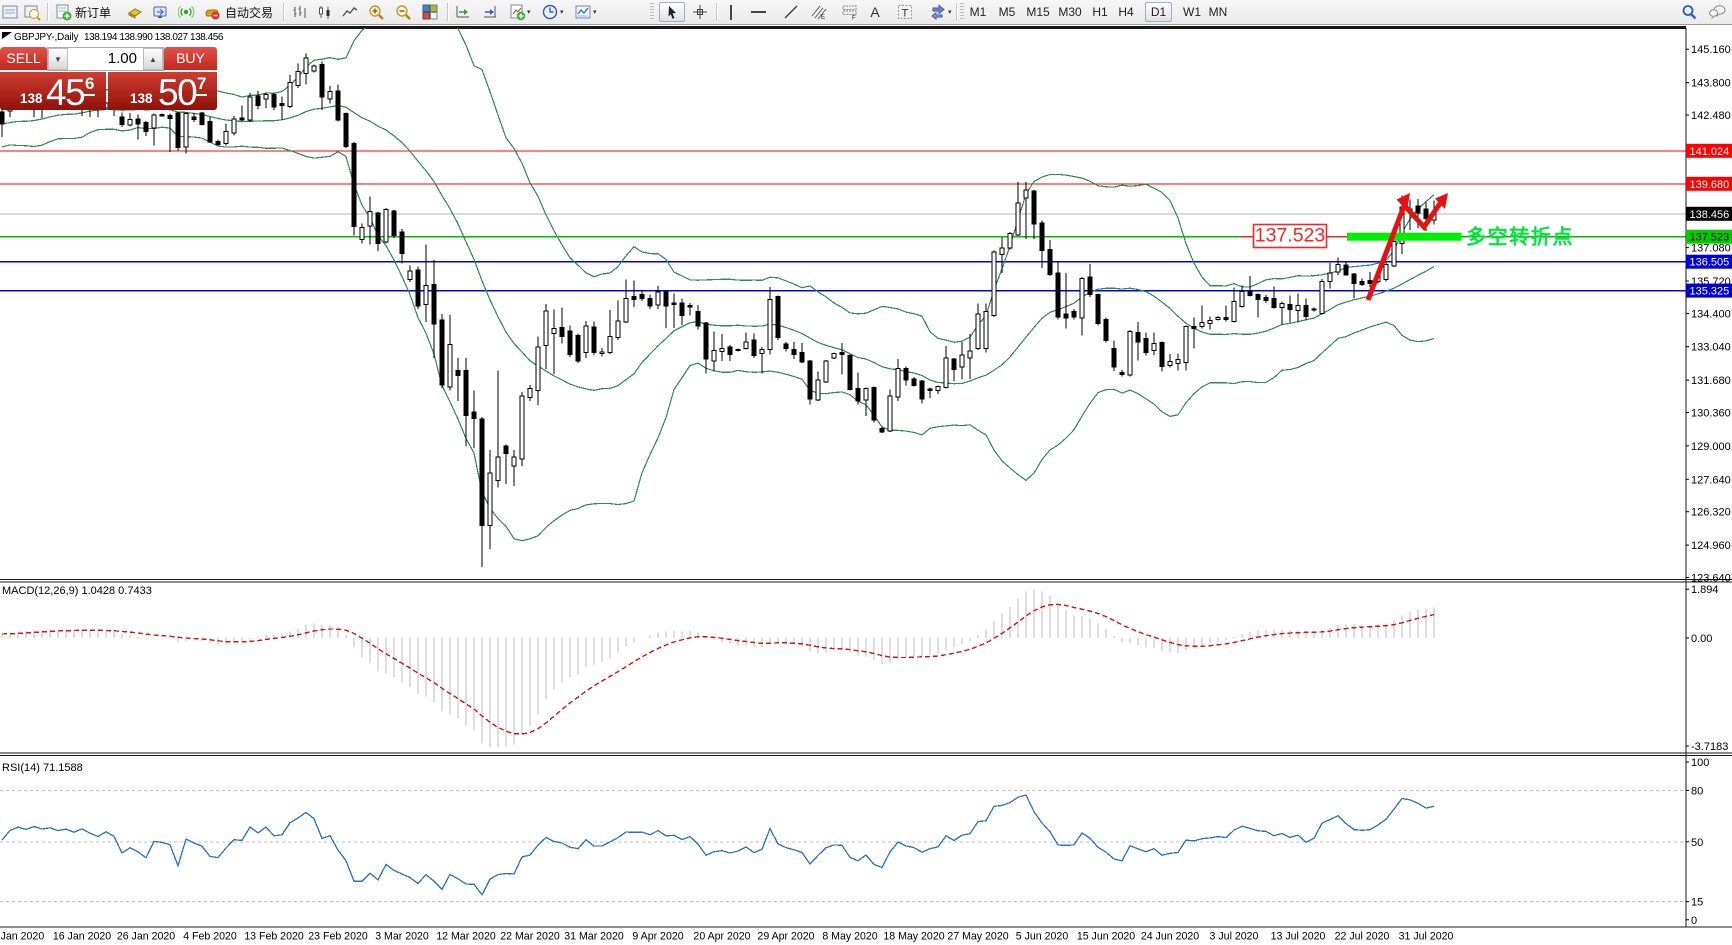 This screenshot has width=1732, height=945. Describe the element at coordinates (849, 937) in the screenshot. I see `svg-text: 8 May 2020` at that location.